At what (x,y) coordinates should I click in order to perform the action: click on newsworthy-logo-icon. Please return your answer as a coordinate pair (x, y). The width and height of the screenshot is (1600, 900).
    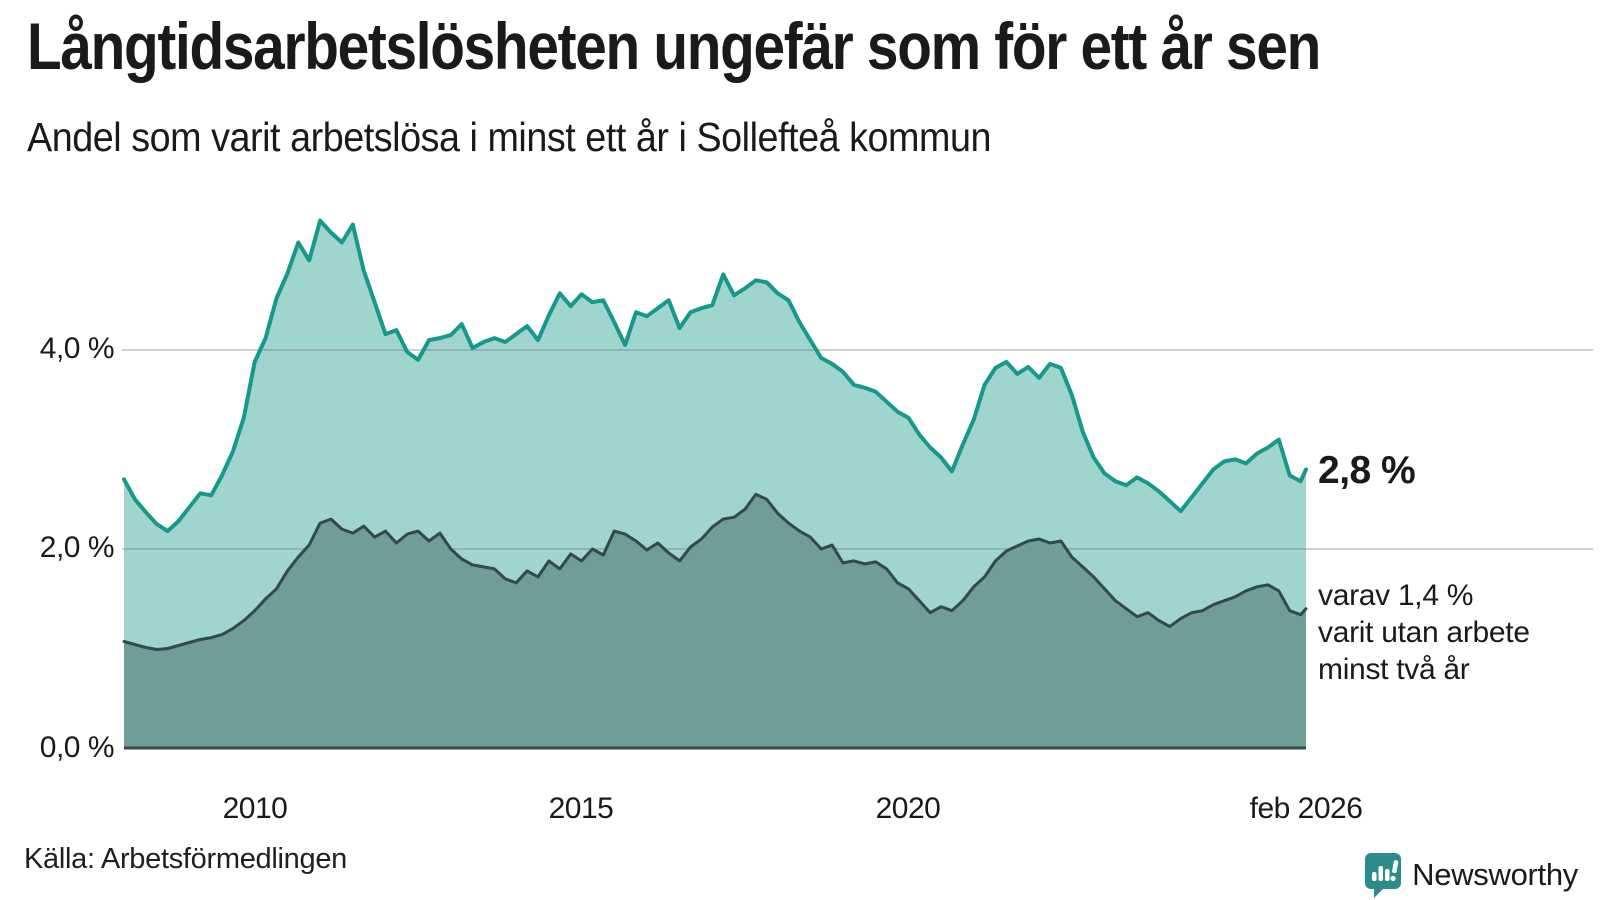
    Looking at the image, I should click on (1383, 875).